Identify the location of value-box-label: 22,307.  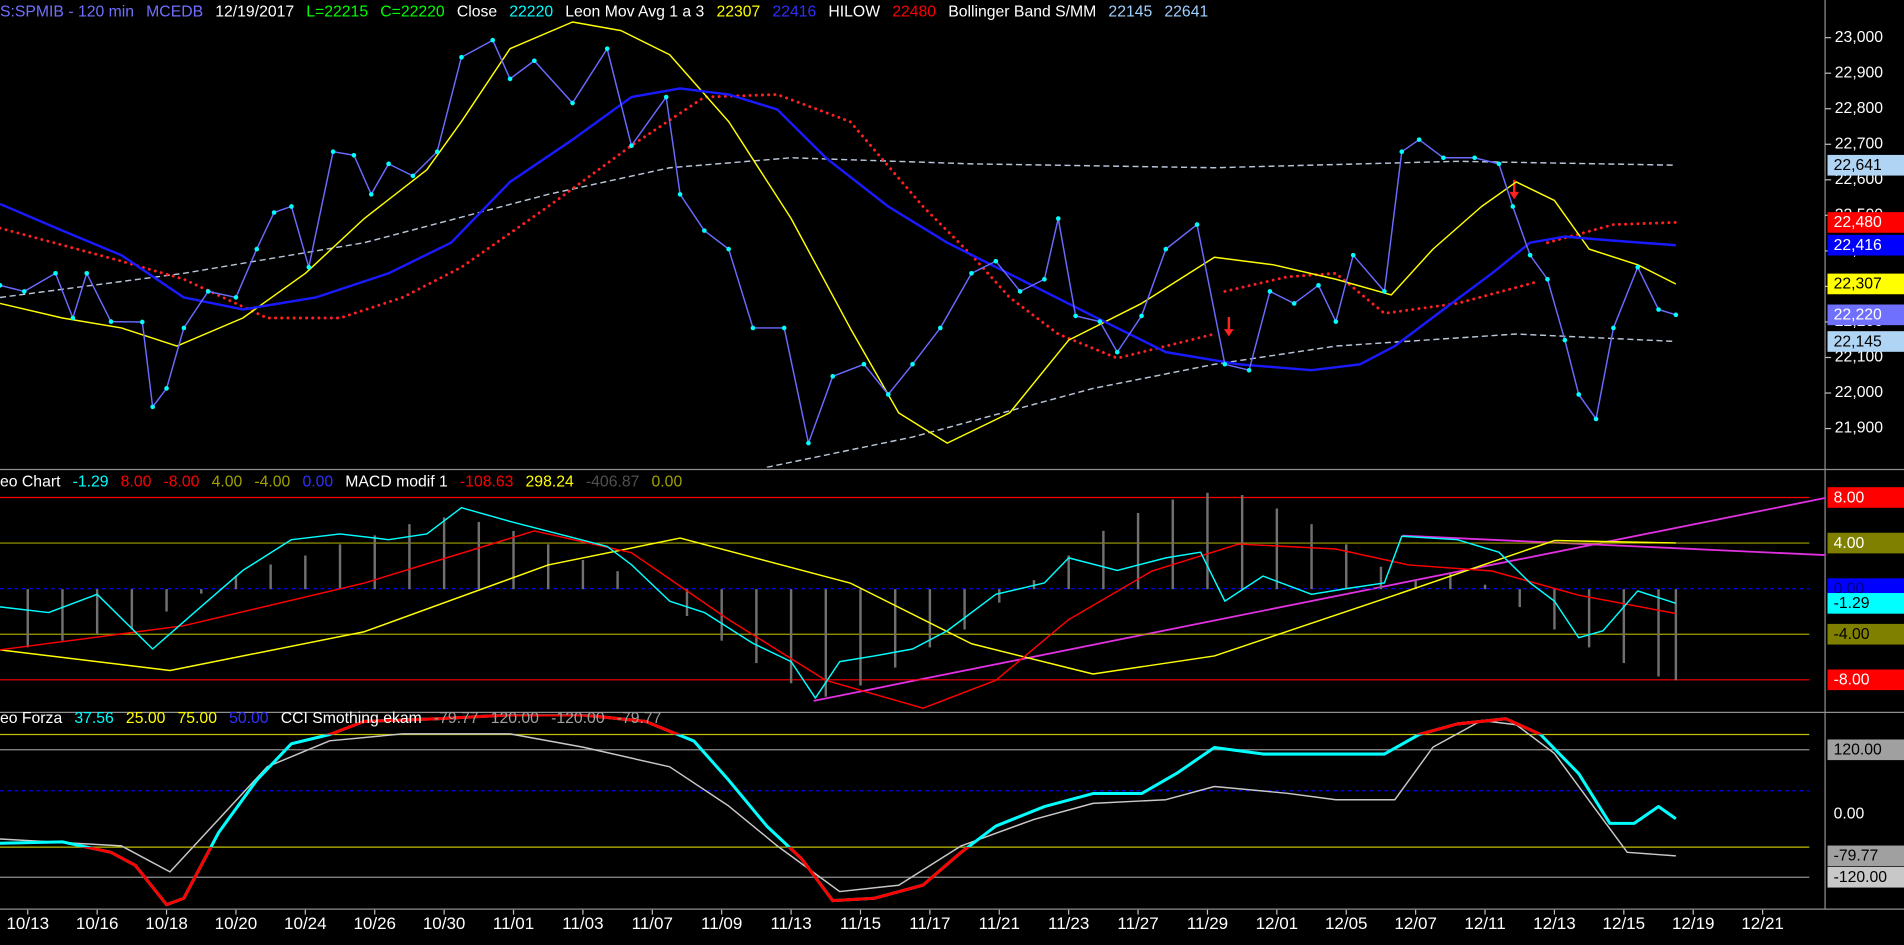
(1858, 284).